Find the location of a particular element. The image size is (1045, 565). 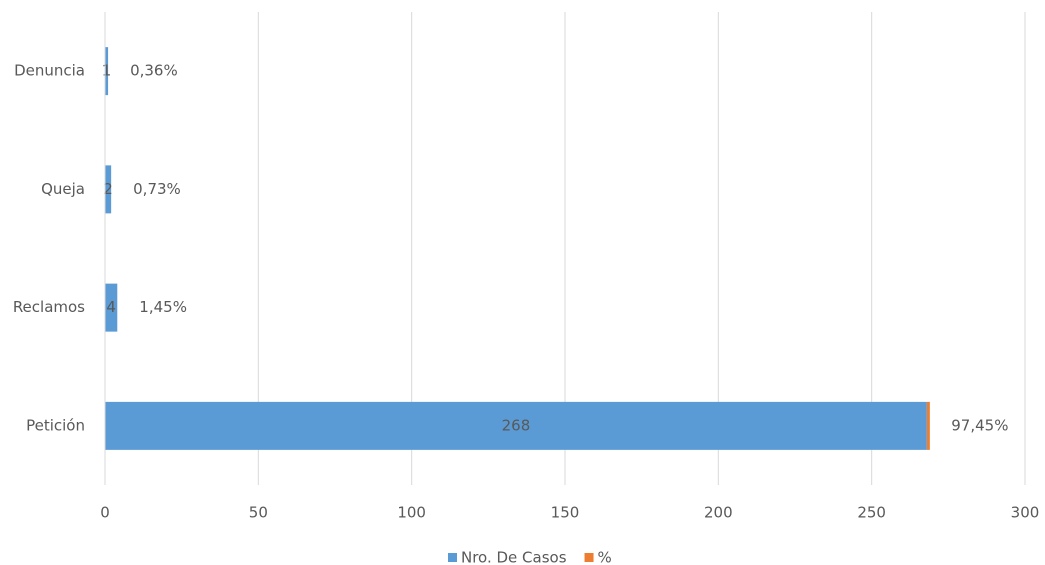

data-label: 0,73% is located at coordinates (157, 189).